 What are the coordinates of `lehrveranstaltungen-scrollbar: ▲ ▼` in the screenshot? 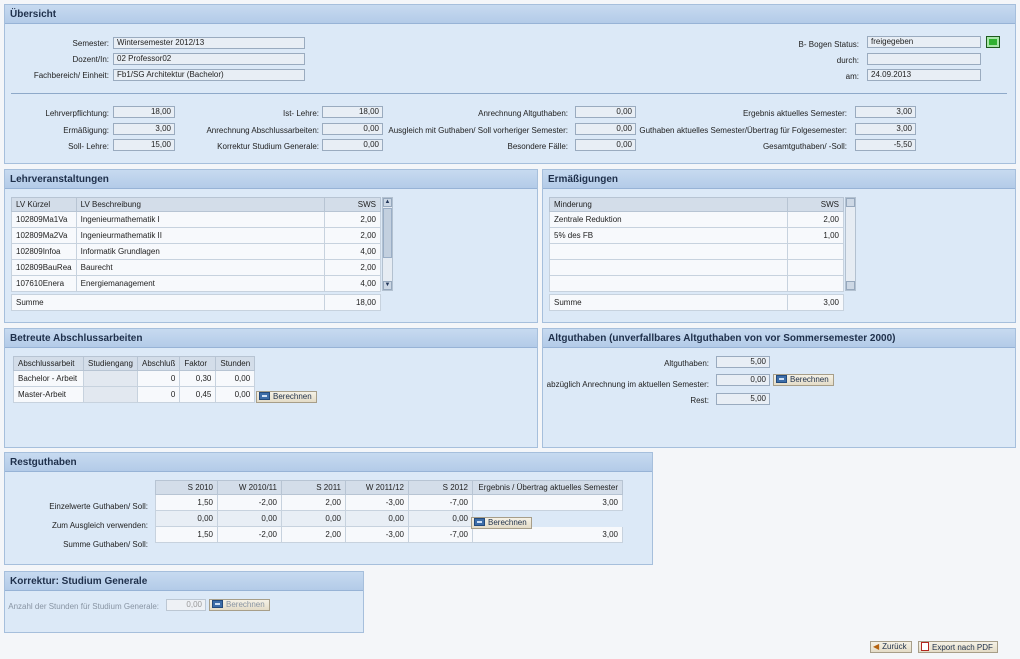 It's located at (387, 244).